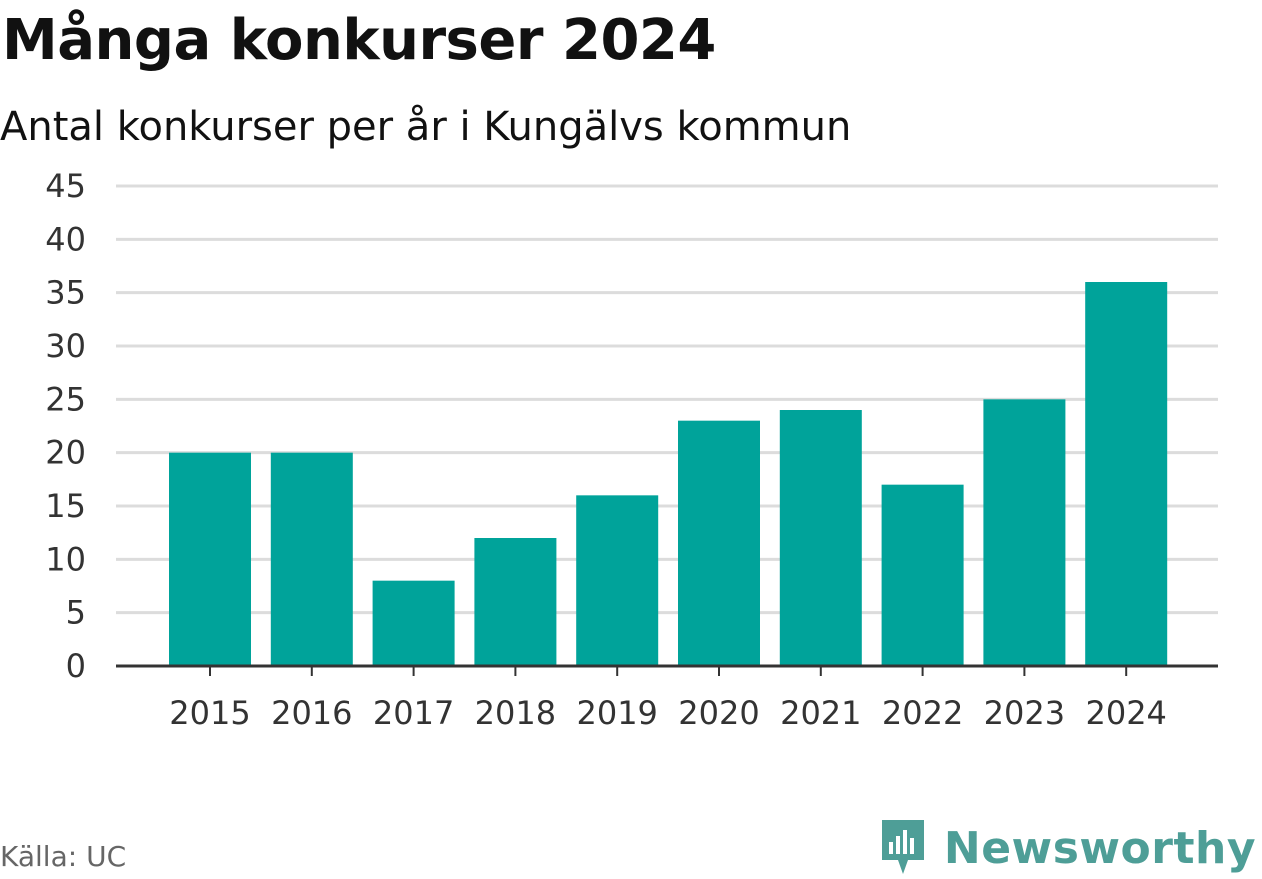 Image resolution: width=1262 pixels, height=879 pixels. What do you see at coordinates (1024, 532) in the screenshot?
I see `bar-2023` at bounding box center [1024, 532].